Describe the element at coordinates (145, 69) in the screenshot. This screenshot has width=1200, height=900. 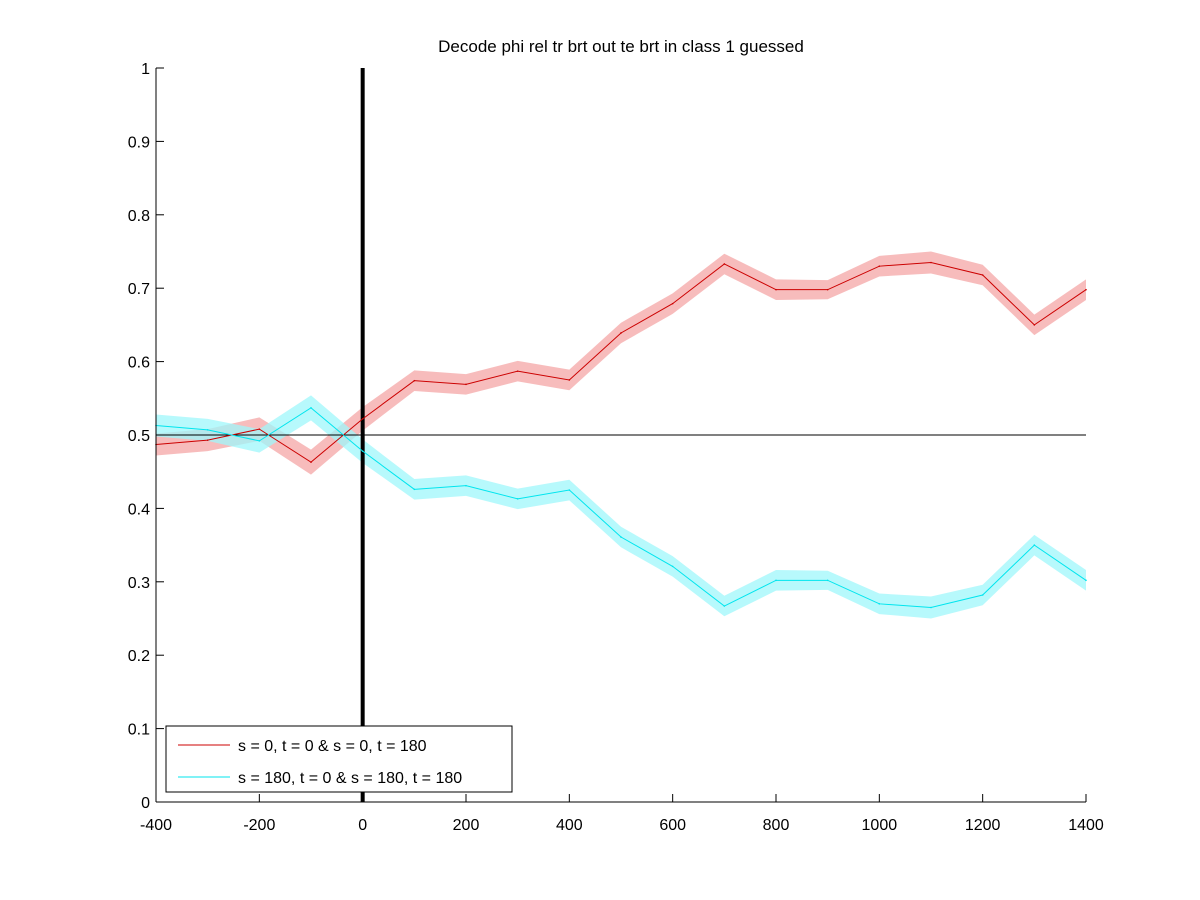
I see `y-tick-label: 1` at that location.